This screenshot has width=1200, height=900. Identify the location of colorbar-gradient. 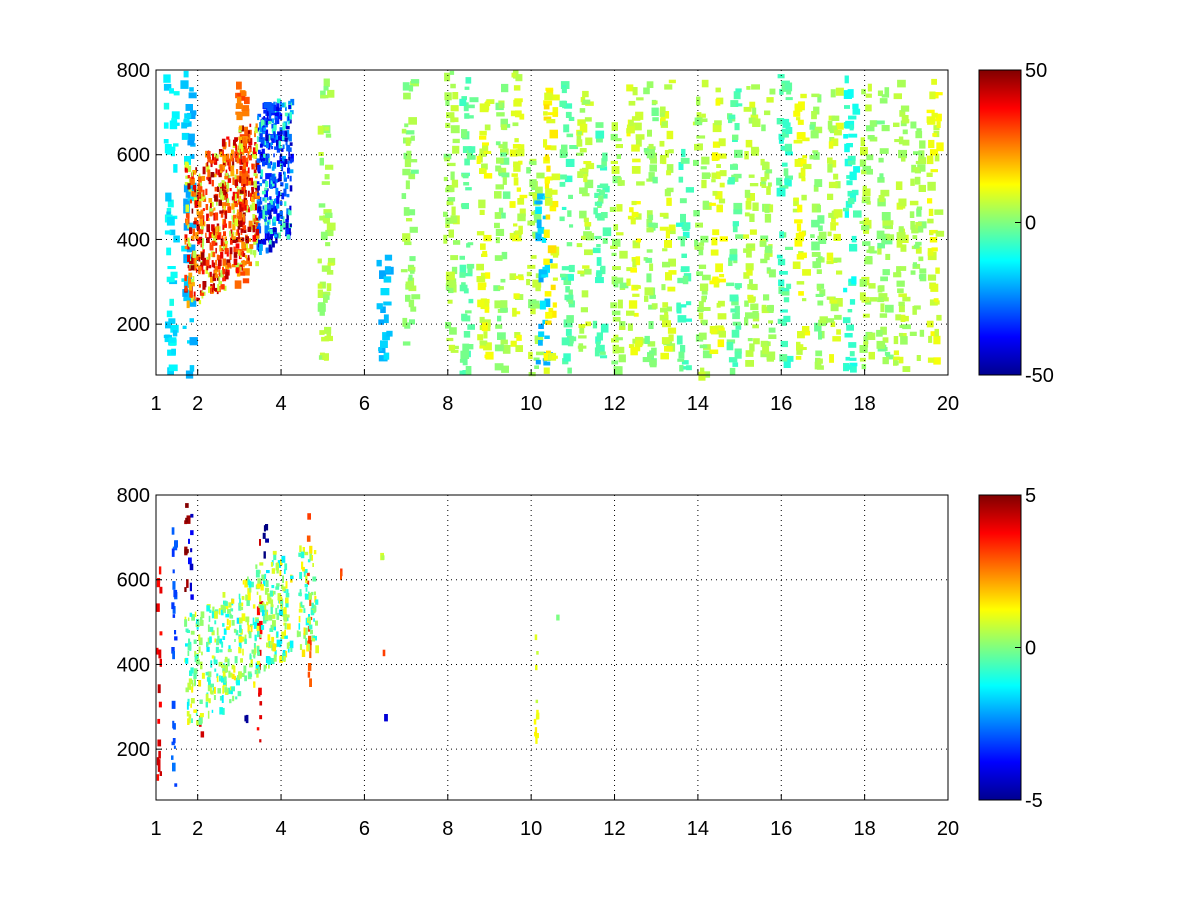
(1000, 222).